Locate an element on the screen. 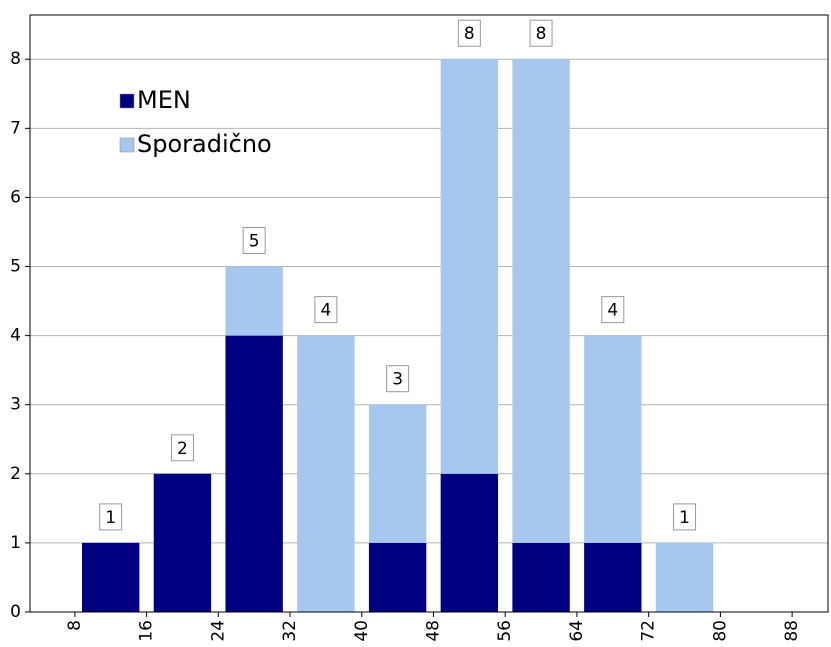 The image size is (831, 647). y-tick-label: 2 is located at coordinates (15, 474).